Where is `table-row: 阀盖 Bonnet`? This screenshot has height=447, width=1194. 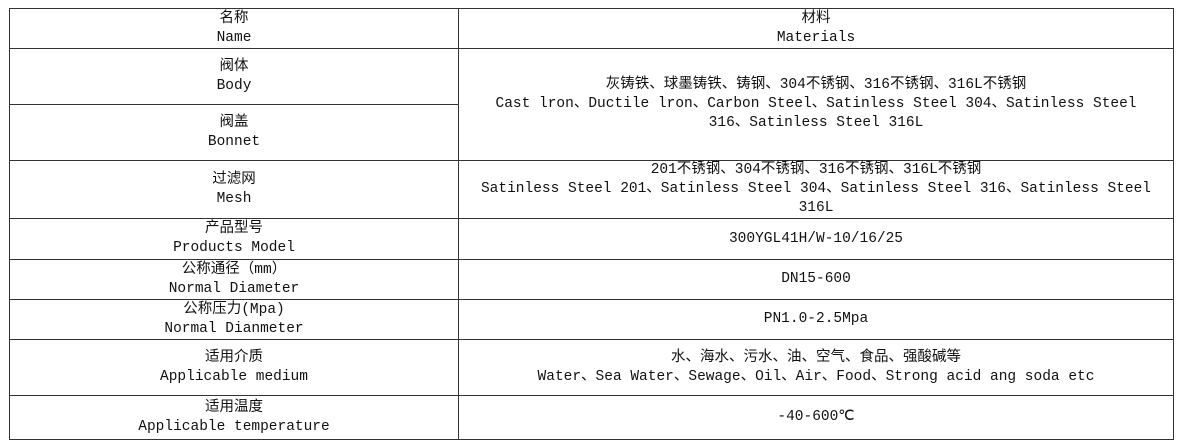 table-row: 阀盖 Bonnet is located at coordinates (591, 132).